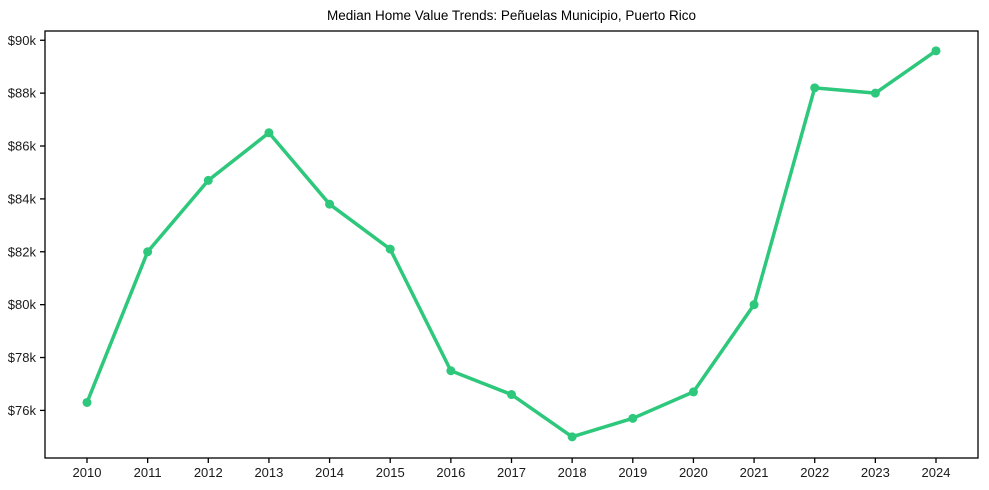 The width and height of the screenshot is (989, 490). Describe the element at coordinates (814, 472) in the screenshot. I see `x-tick-label: 2022` at that location.